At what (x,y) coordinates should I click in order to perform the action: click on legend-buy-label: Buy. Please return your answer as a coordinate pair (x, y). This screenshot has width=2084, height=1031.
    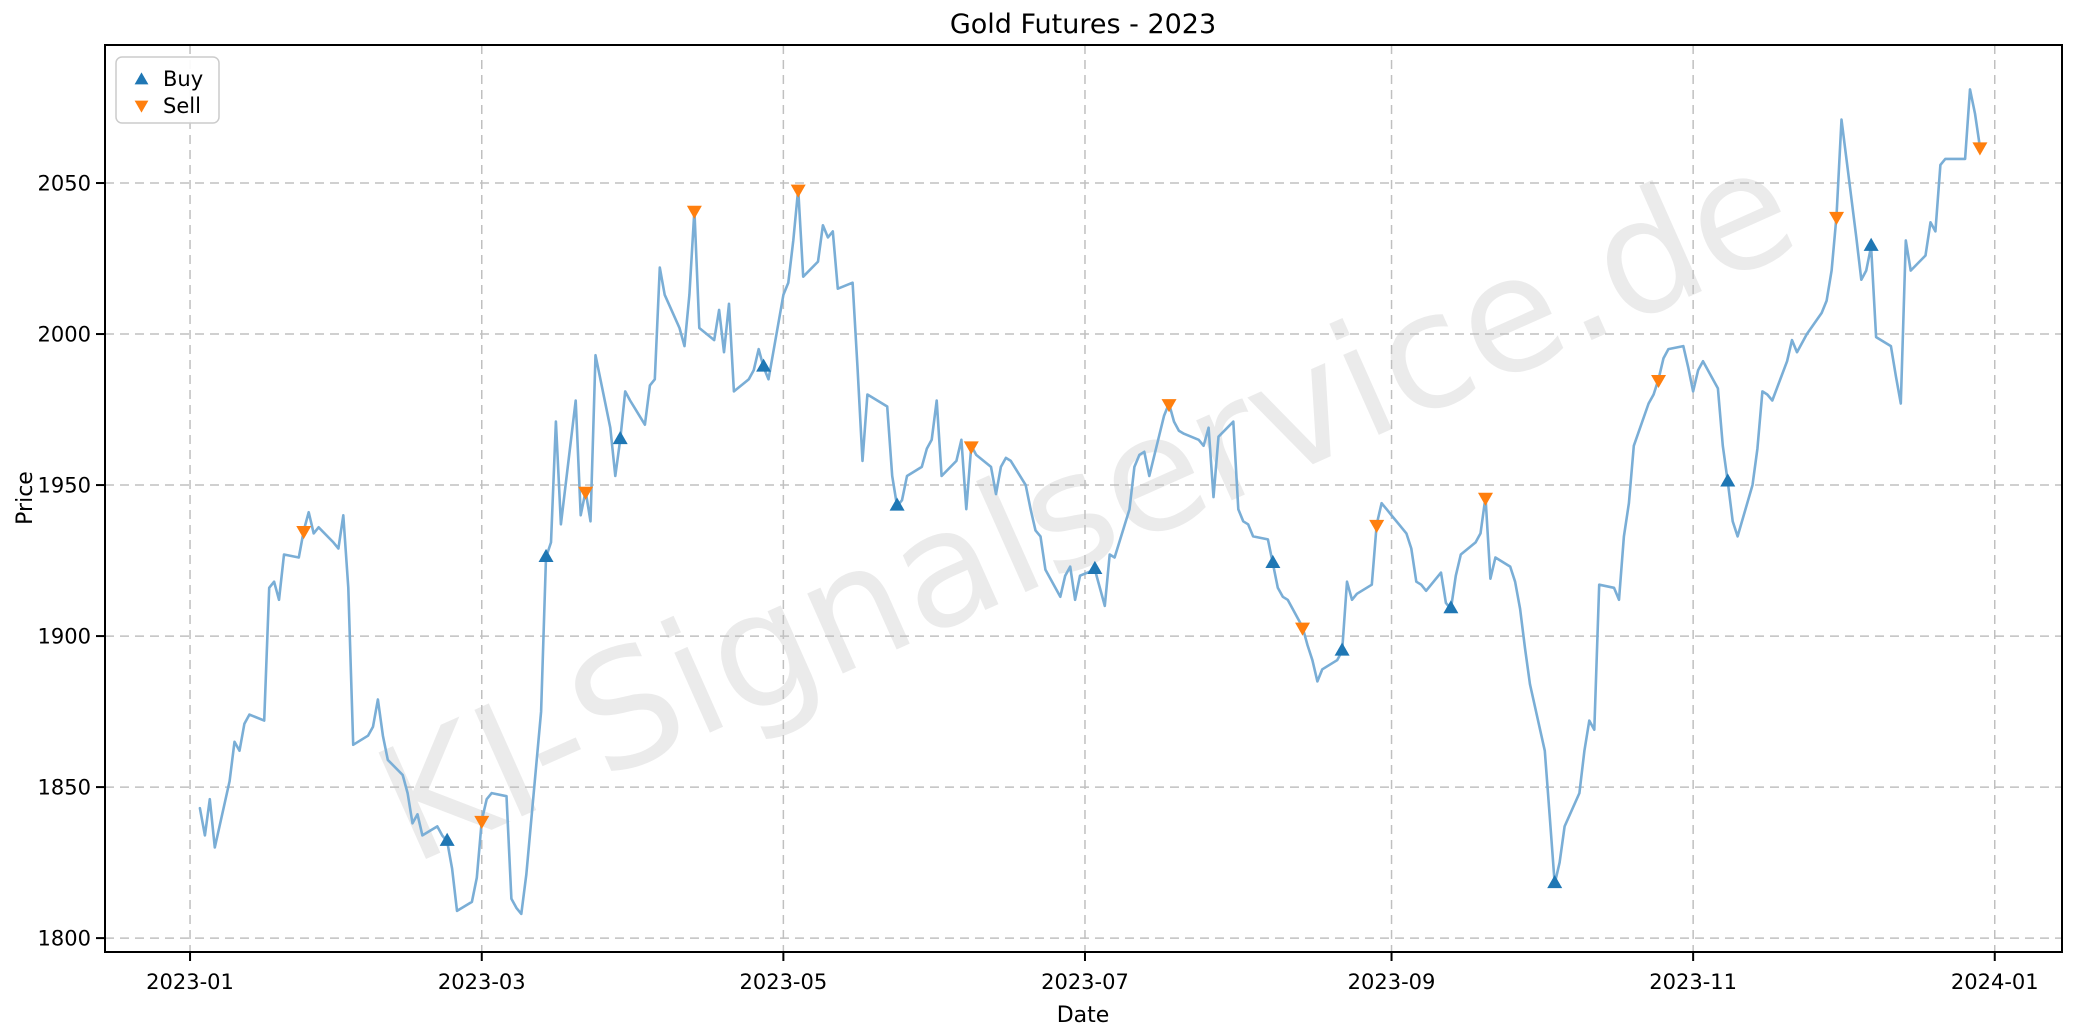
    Looking at the image, I should click on (183, 79).